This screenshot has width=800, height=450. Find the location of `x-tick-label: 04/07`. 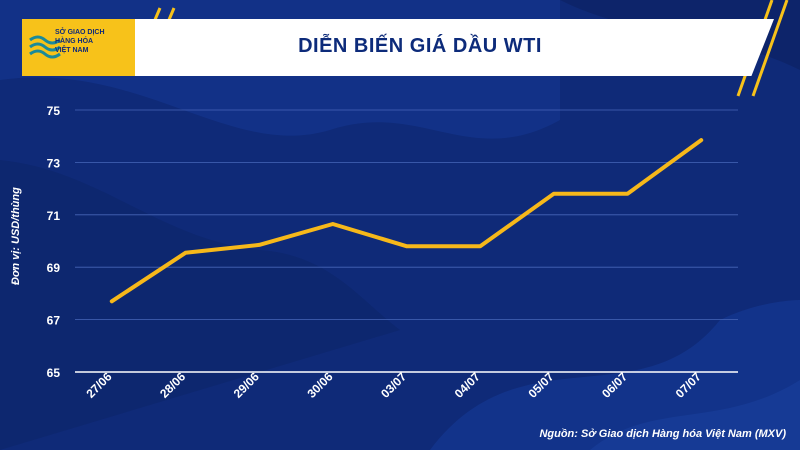

x-tick-label: 04/07 is located at coordinates (467, 384).